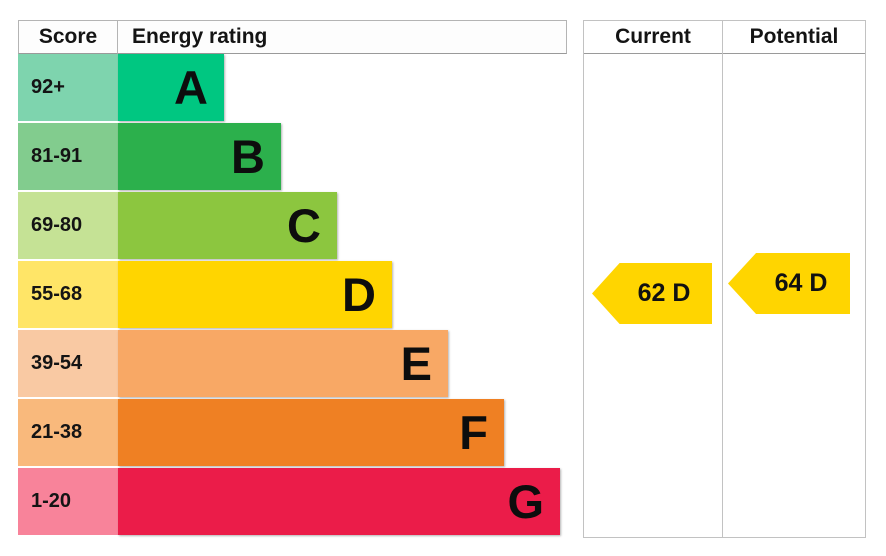 Image resolution: width=886 pixels, height=556 pixels. I want to click on score-header: Score, so click(68, 37).